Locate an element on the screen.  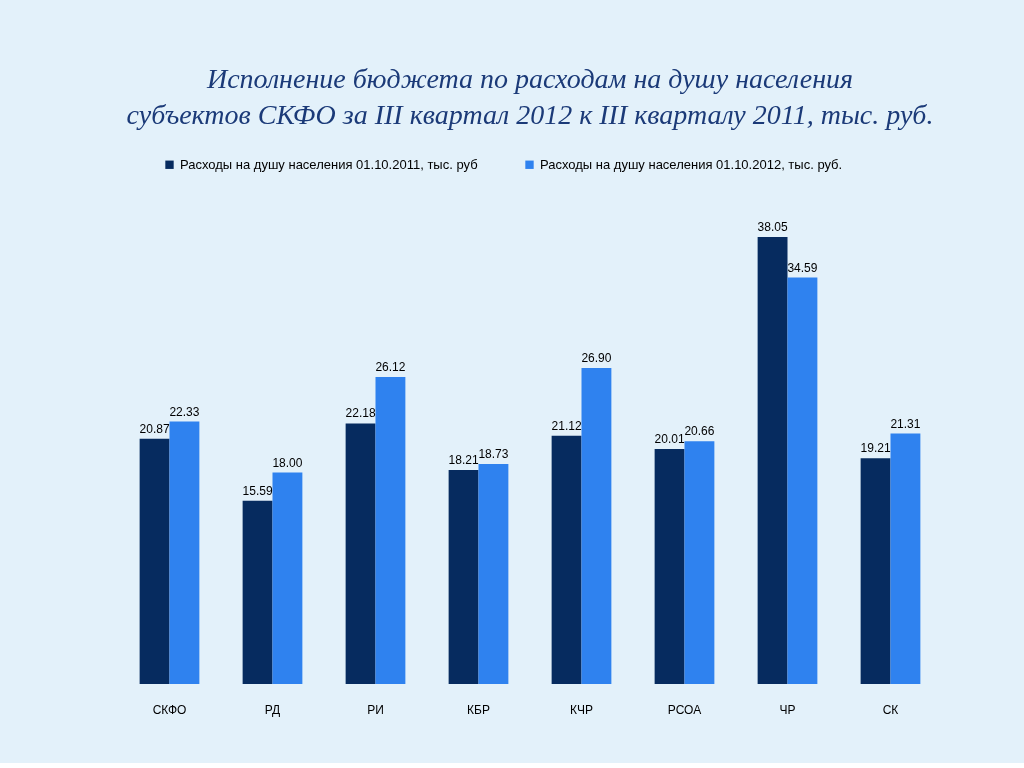
data-label: 18.00 is located at coordinates (287, 462).